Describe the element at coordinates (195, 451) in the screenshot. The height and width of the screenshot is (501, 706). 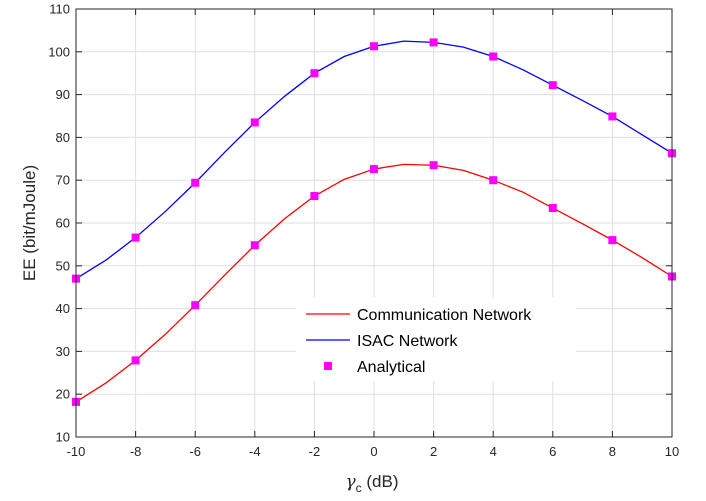
I see `x-tick-label: -6` at that location.